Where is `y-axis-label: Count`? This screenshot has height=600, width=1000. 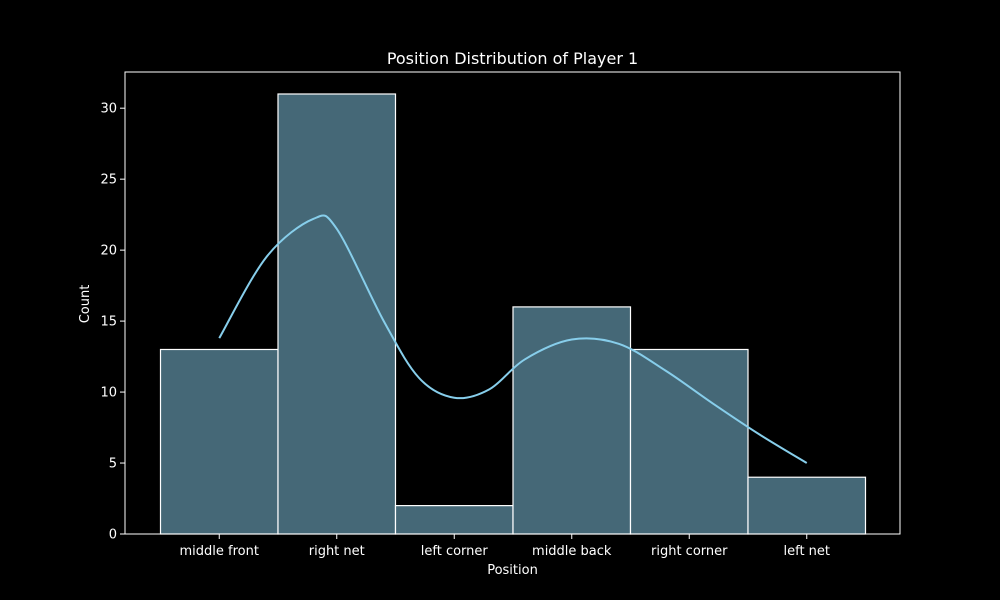 y-axis-label: Count is located at coordinates (85, 304).